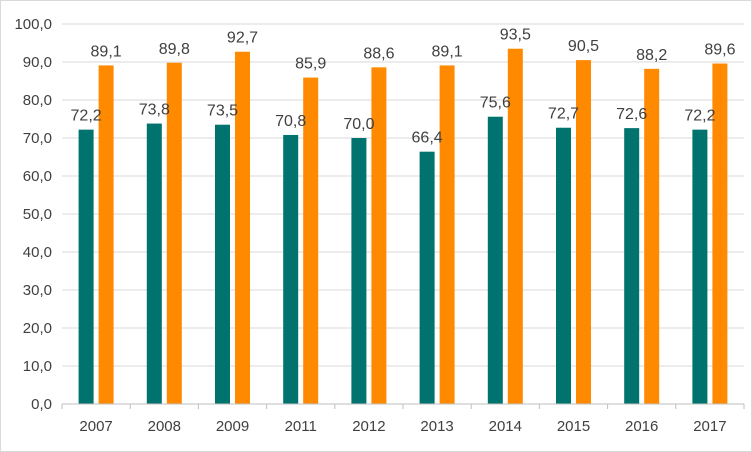 This screenshot has width=752, height=452. Describe the element at coordinates (164, 426) in the screenshot. I see `x-tick-label-2008: 2008` at that location.